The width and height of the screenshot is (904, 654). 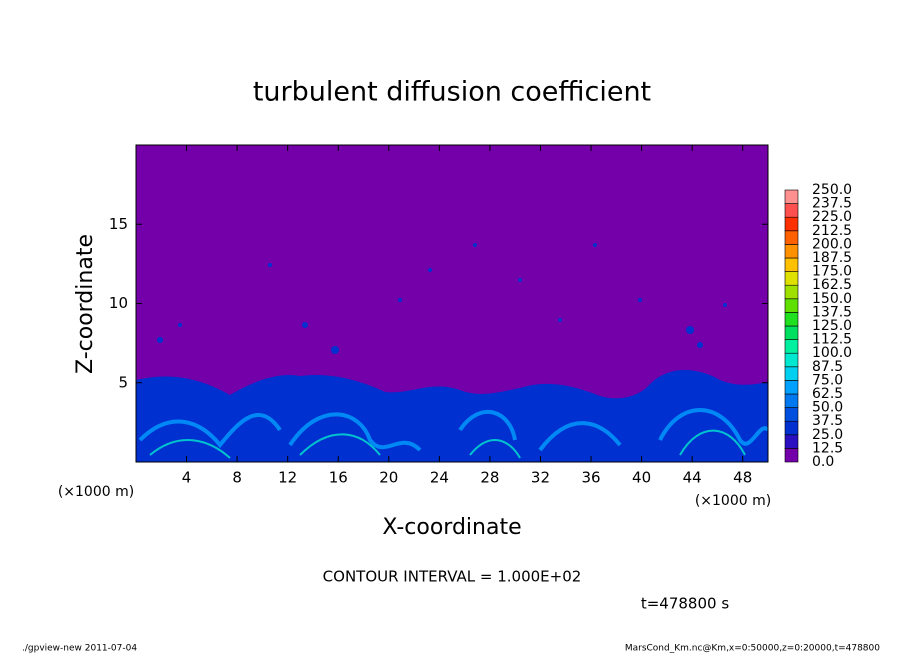 I want to click on colorbar-label: 0.0, so click(x=823, y=462).